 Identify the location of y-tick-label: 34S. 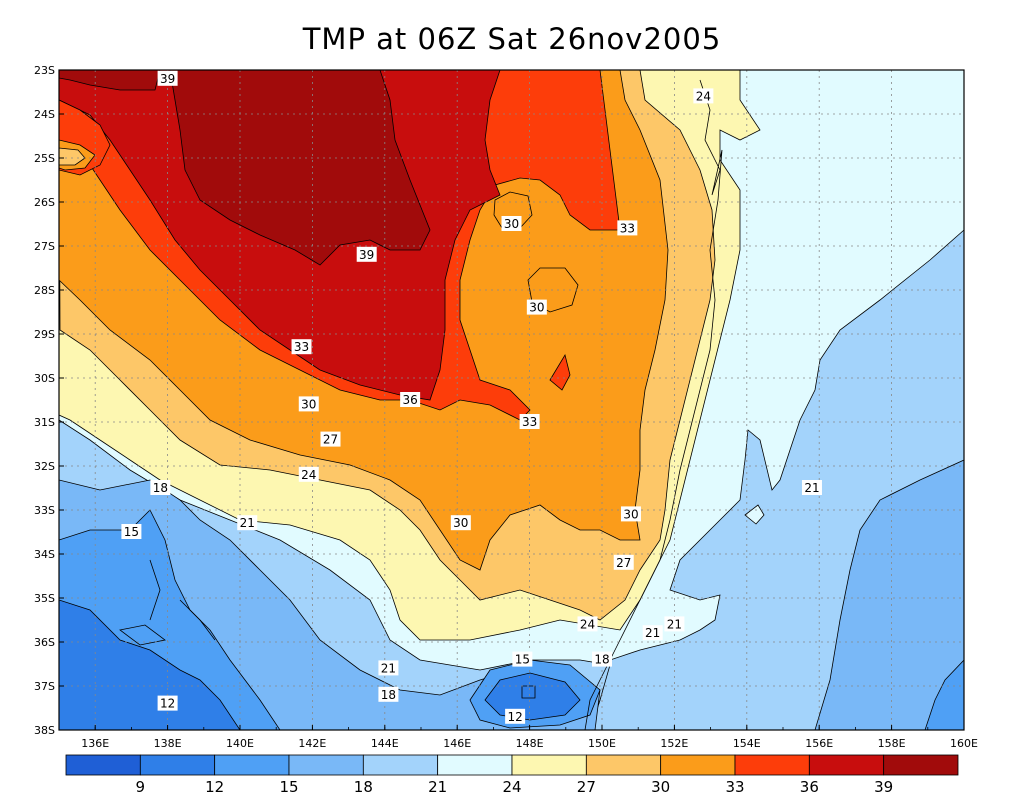
(44, 554).